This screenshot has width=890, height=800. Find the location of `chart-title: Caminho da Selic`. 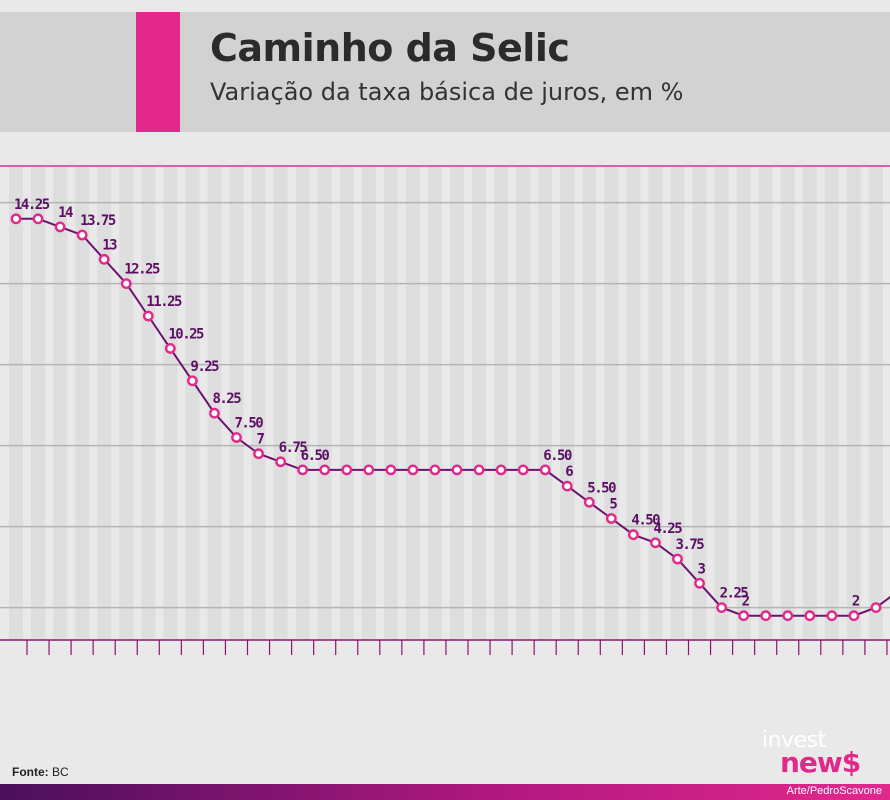

chart-title: Caminho da Selic is located at coordinates (390, 48).